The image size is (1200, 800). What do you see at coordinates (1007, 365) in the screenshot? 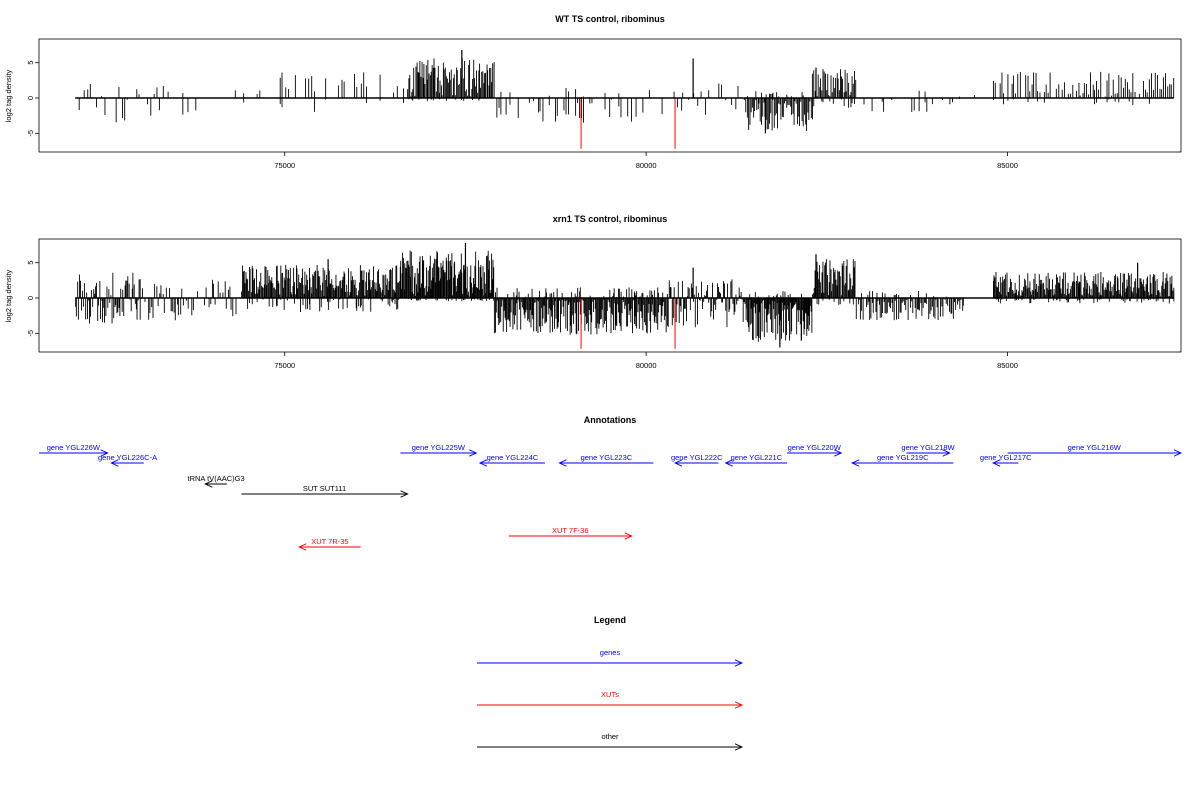
I see `xrn1-x-tick-label: 85000` at bounding box center [1007, 365].